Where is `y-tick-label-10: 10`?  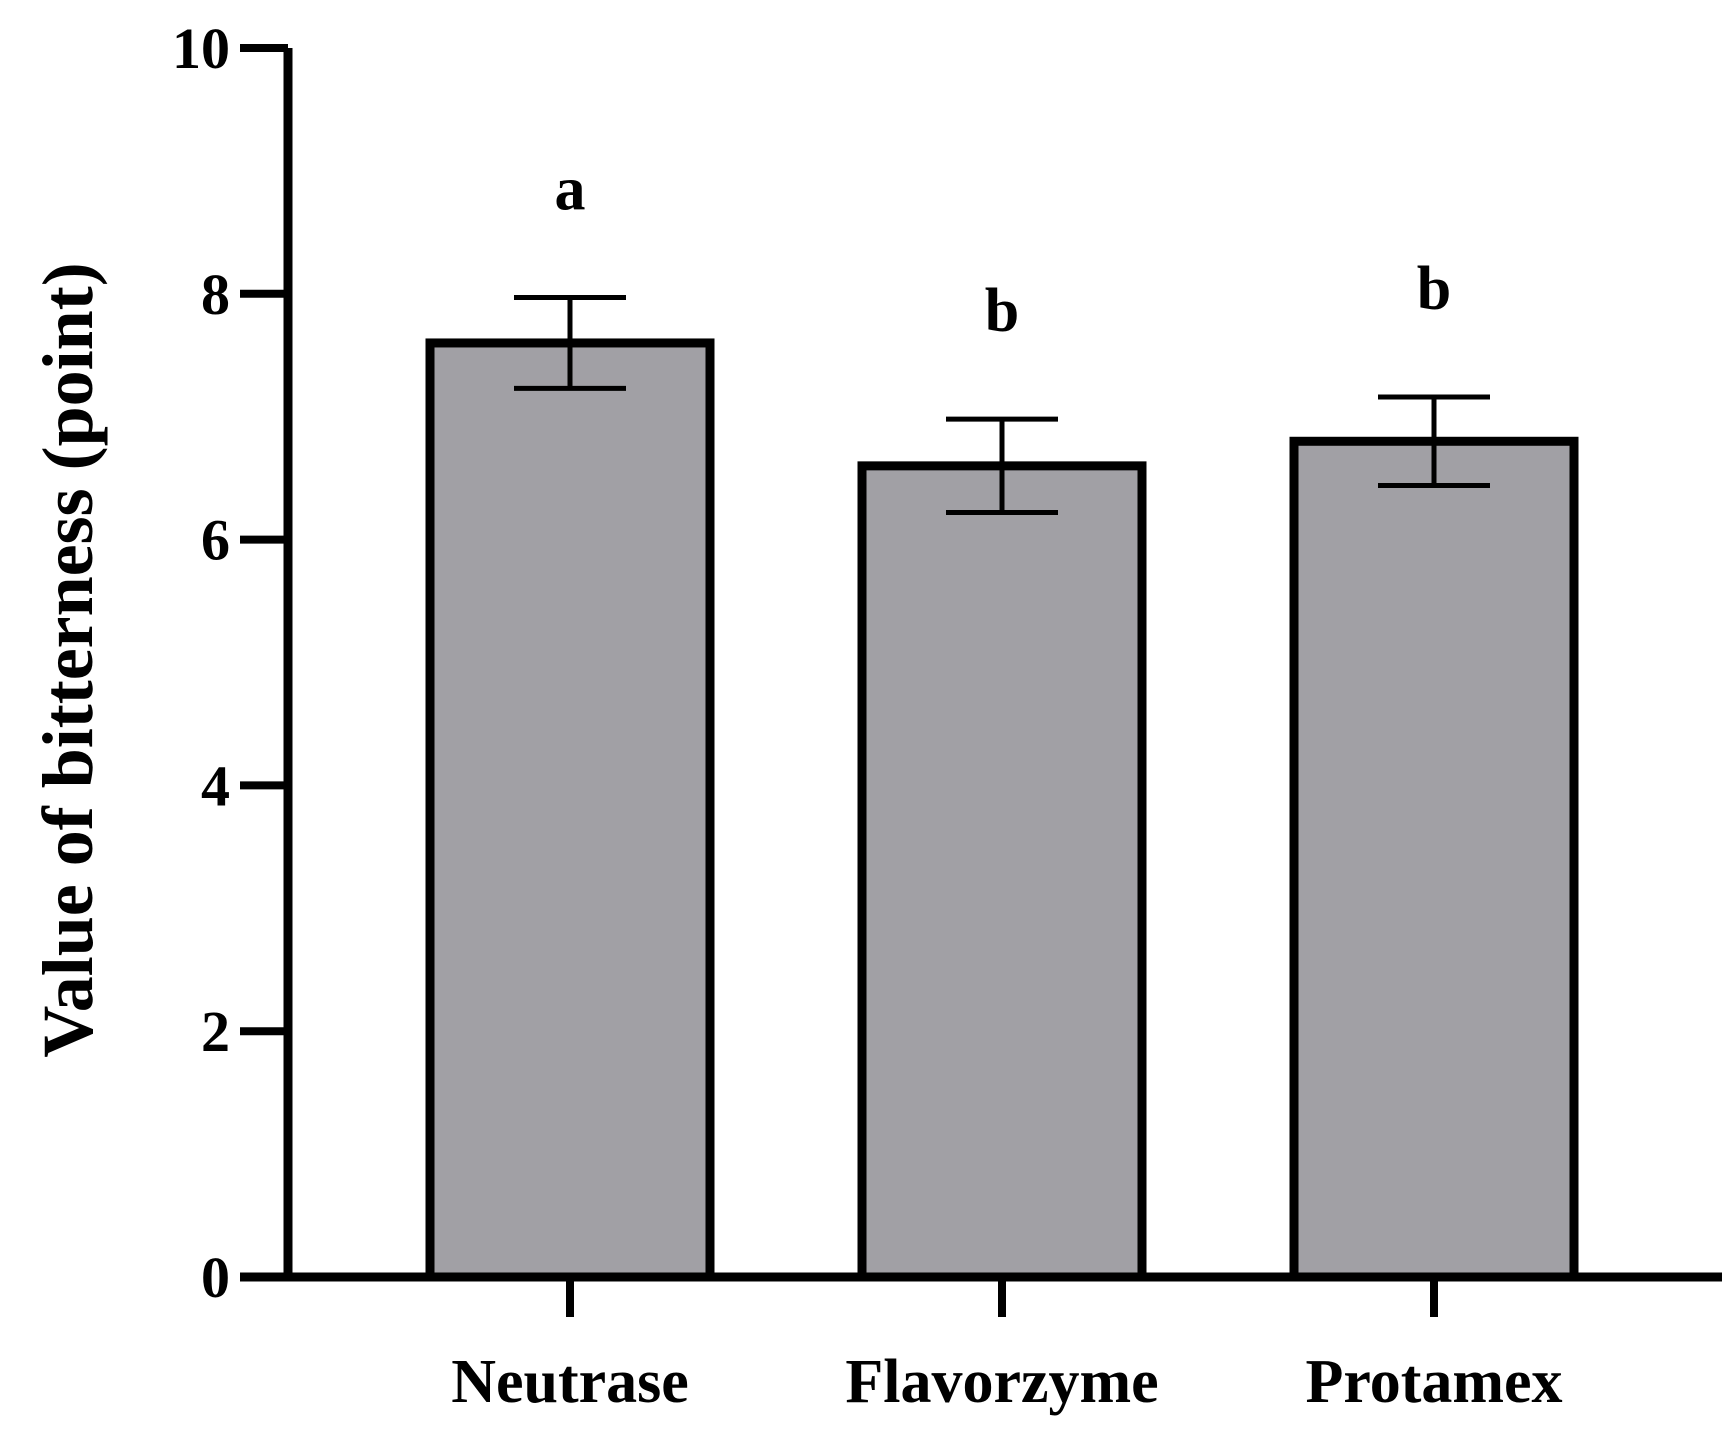
y-tick-label-10: 10 is located at coordinates (201, 48).